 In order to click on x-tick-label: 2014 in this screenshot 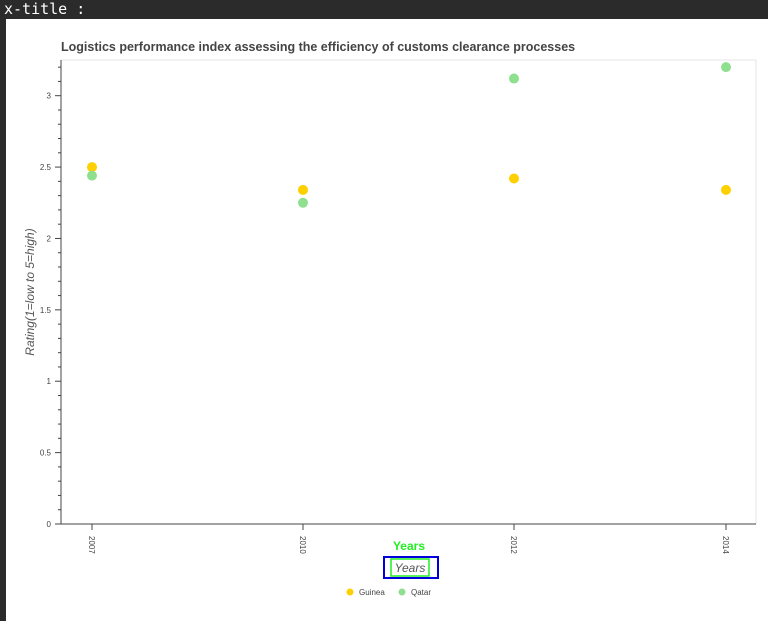, I will do `click(725, 545)`.